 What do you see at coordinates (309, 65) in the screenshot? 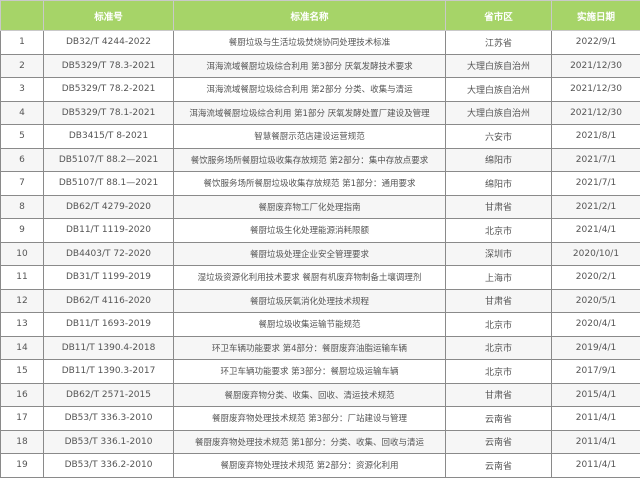
I see `standard-name: 洱海流域餐厨垃圾综合利用 第3部分 厌氧发酵技术要求` at bounding box center [309, 65].